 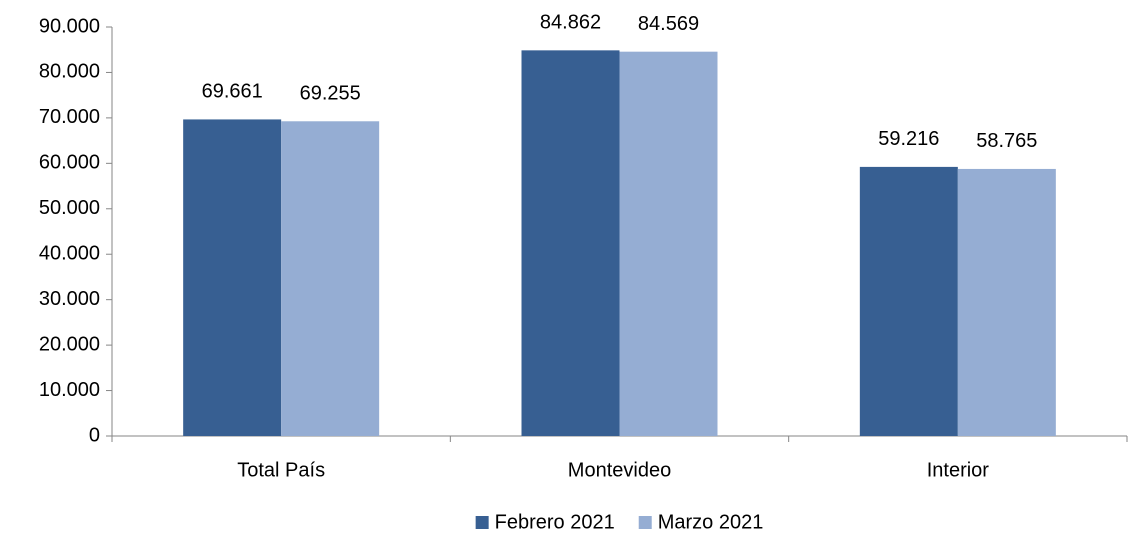 I want to click on y-tick-label: 10.000, so click(x=69, y=390).